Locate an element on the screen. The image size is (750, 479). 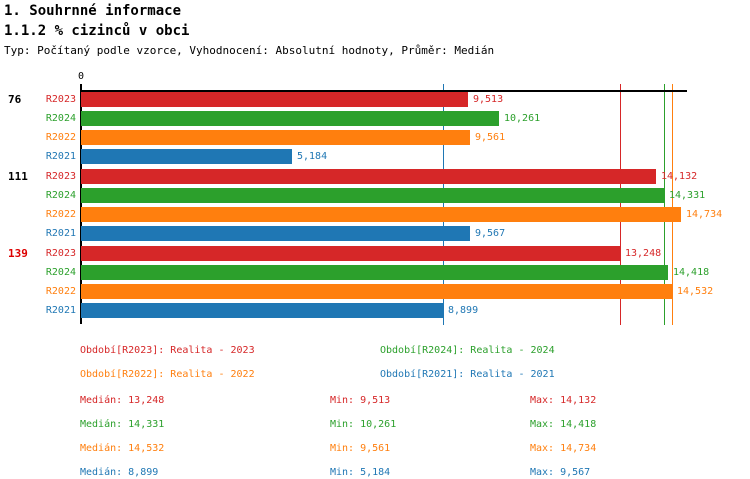
stat-min-R2024: Min: 10,261 is located at coordinates (363, 424).